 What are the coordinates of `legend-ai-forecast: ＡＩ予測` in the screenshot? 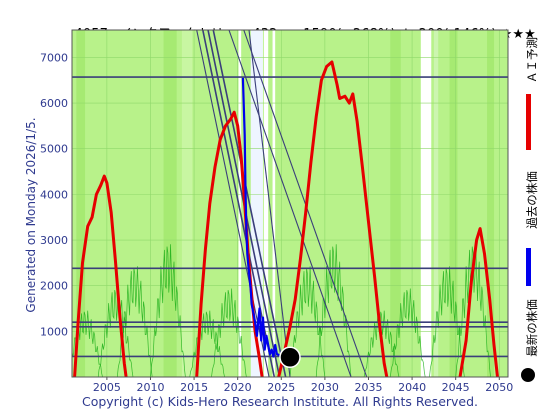 It's located at (530, 93).